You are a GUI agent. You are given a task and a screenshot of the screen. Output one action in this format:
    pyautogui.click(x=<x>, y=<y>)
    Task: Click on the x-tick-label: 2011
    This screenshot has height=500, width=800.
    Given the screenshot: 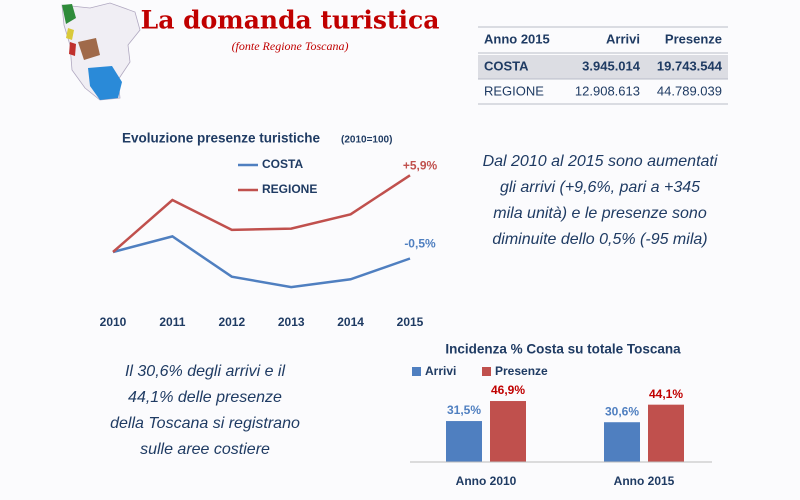 What is the action you would take?
    pyautogui.click(x=172, y=322)
    